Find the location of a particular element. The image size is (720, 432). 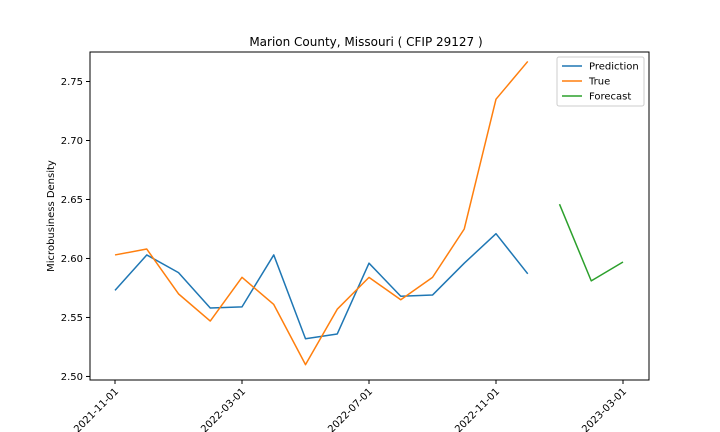

legend-box is located at coordinates (600, 81).